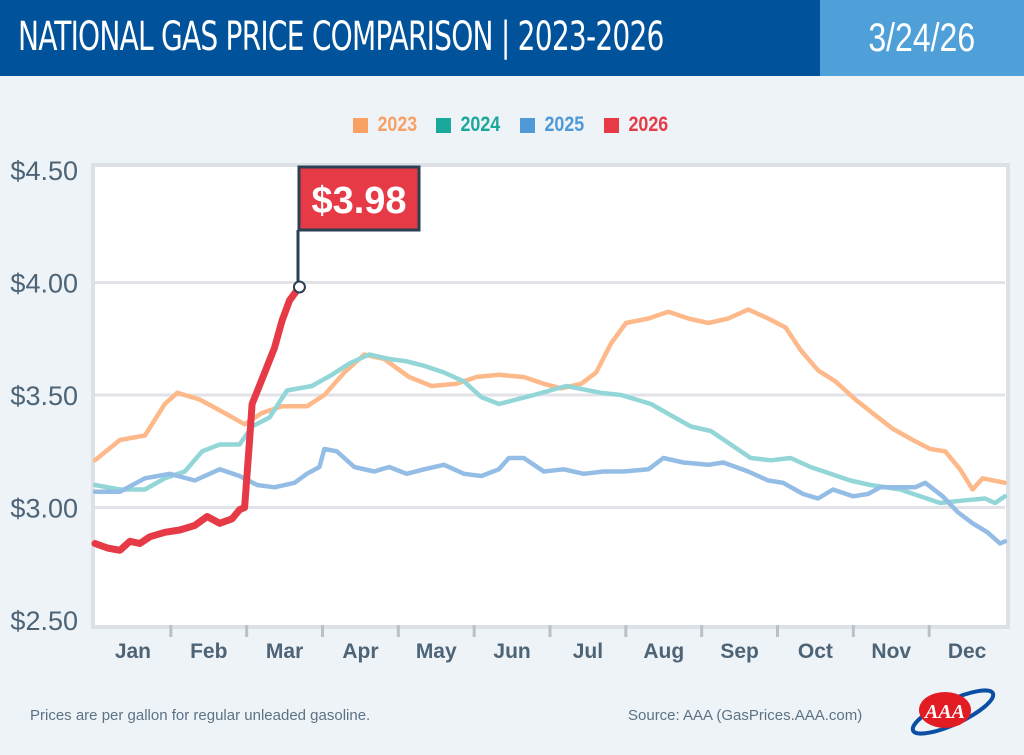 This screenshot has width=1024, height=755. I want to click on legend-label: 2025, so click(564, 124).